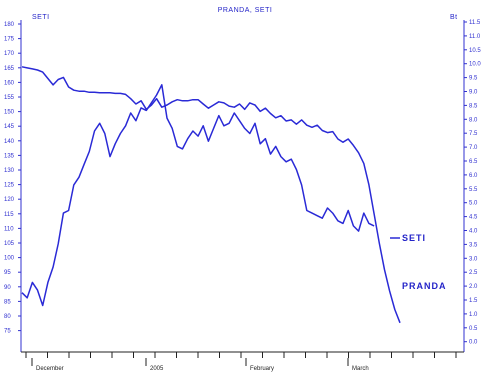 This screenshot has width=491, height=372. What do you see at coordinates (9, 98) in the screenshot?
I see `left-tick-label: 155` at bounding box center [9, 98].